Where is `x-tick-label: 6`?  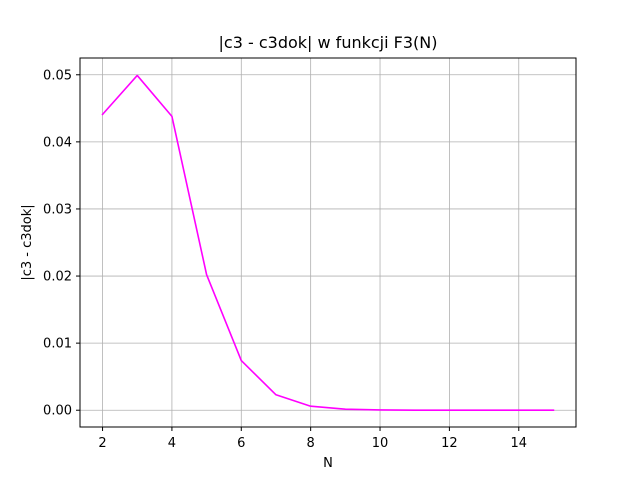
x-tick-label: 6 is located at coordinates (241, 443).